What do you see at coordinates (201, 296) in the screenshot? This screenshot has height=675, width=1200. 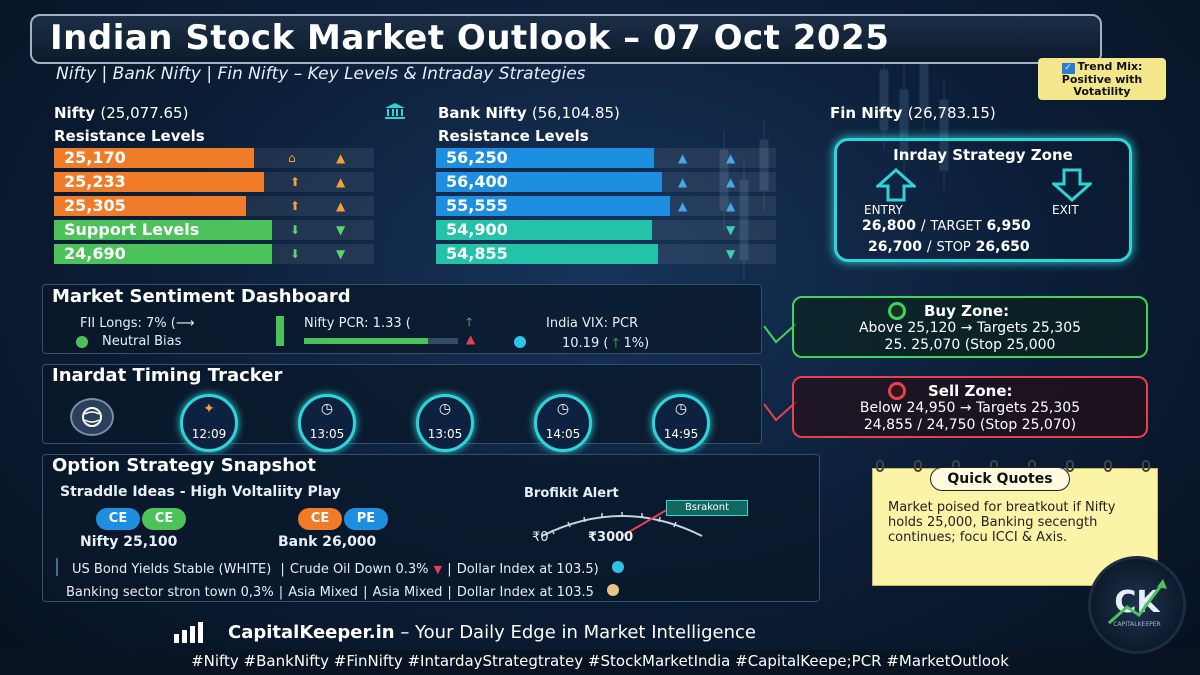 I see `sentiment-title: Market Sentiment Dashboard` at bounding box center [201, 296].